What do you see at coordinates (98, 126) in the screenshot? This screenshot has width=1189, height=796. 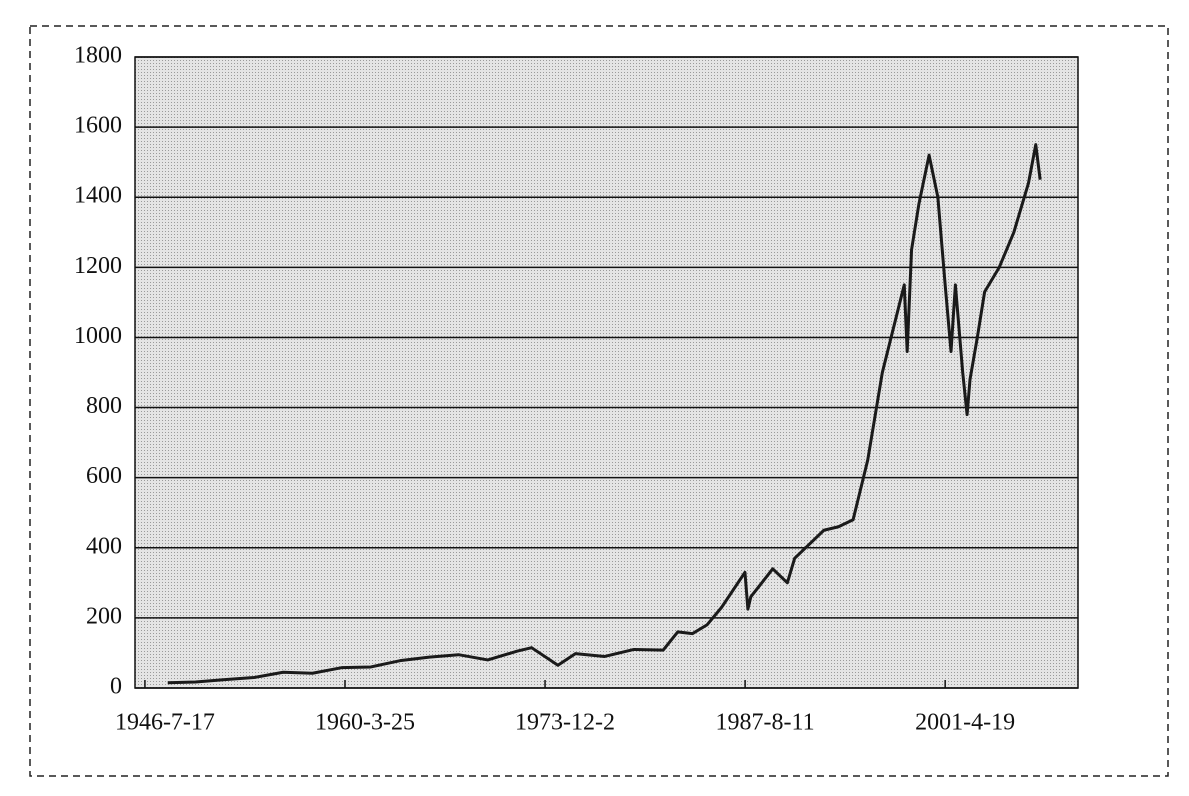 I see `y-tick-label: 1600` at bounding box center [98, 126].